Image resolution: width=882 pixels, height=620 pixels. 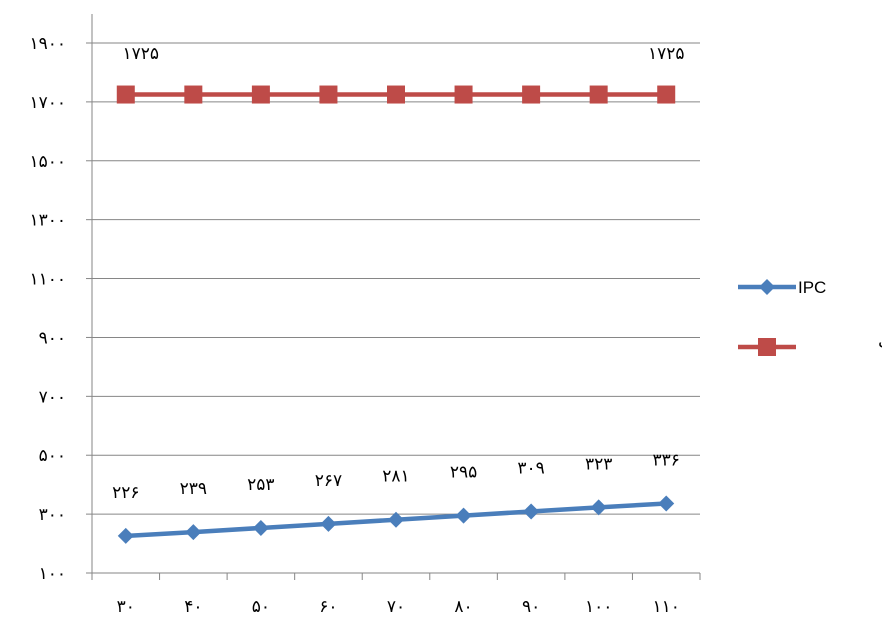 I want to click on x-tick-label: ۱۰۰, so click(x=598, y=607).